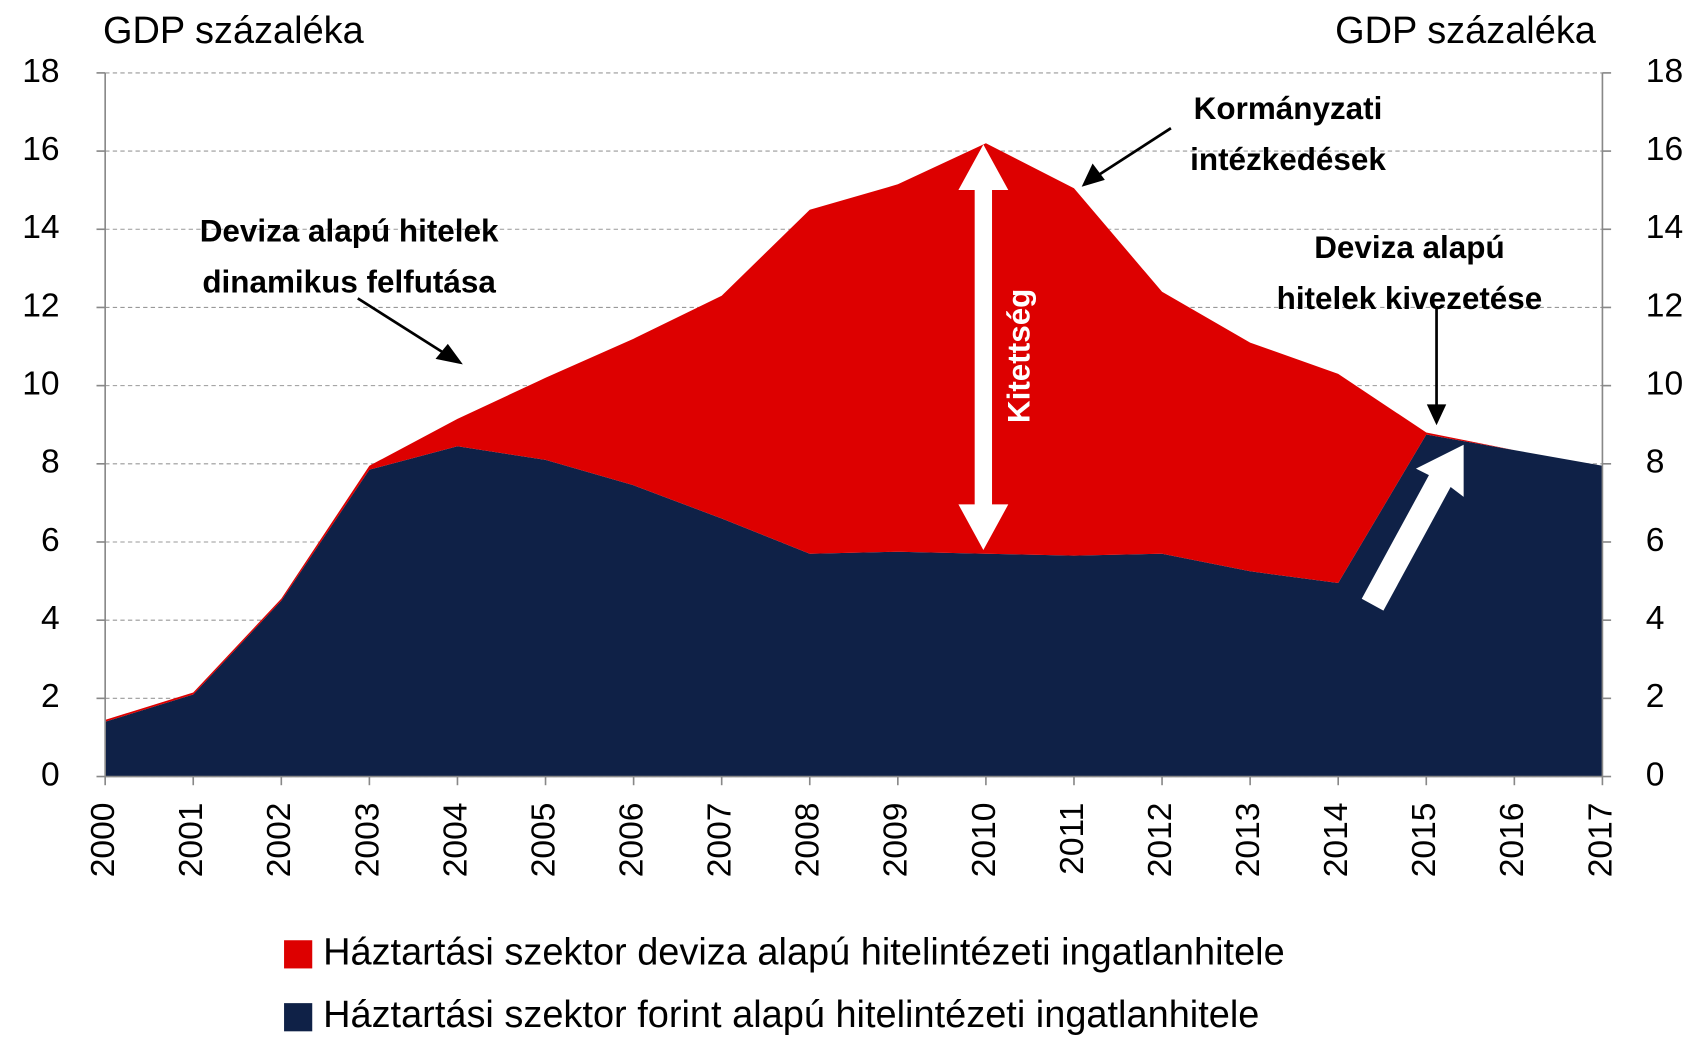 The height and width of the screenshot is (1037, 1700). What do you see at coordinates (103, 840) in the screenshot?
I see `x-tick-label: 2000` at bounding box center [103, 840].